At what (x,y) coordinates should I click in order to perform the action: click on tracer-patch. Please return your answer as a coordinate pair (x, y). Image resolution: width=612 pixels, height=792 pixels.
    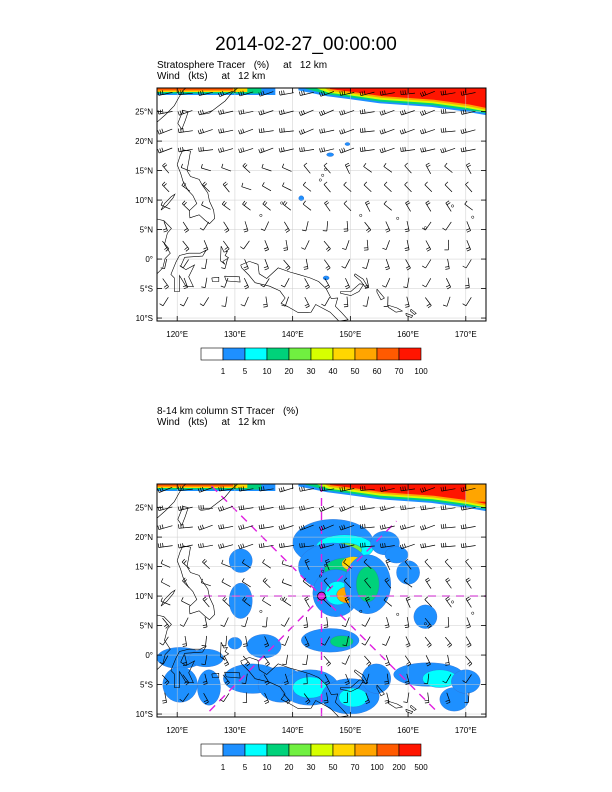
    Looking at the image, I should click on (209, 687).